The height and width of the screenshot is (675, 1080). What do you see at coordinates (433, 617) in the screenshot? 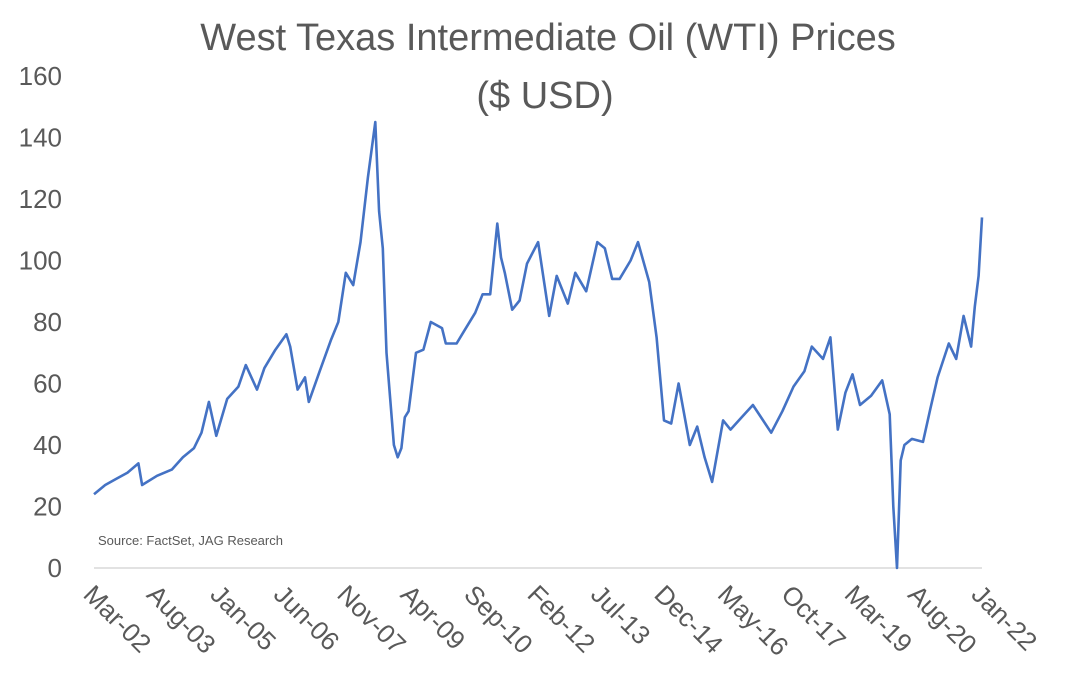
I see `x-tick-label: Apr-09` at bounding box center [433, 617].